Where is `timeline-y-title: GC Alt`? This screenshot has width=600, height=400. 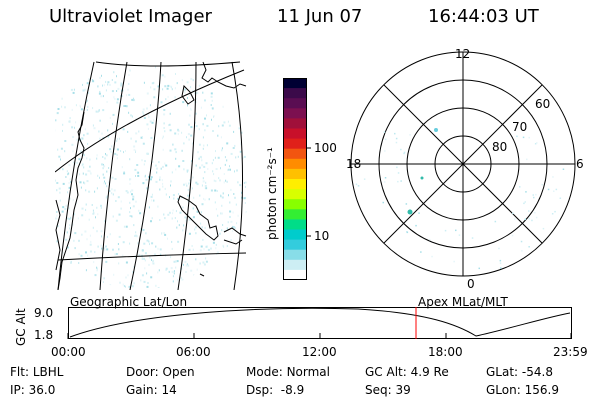 timeline-y-title: GC Alt is located at coordinates (21, 327).